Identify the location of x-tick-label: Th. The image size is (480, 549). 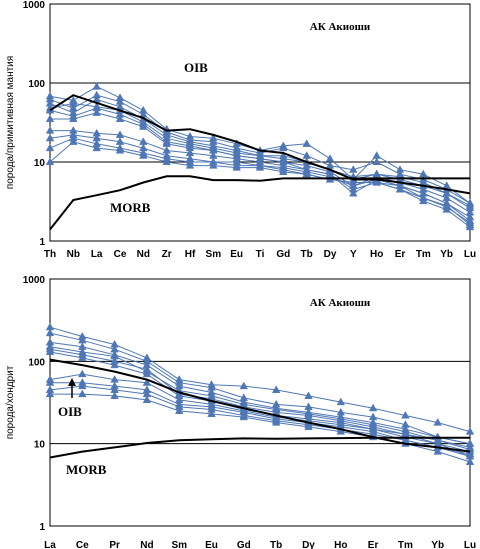
(50, 254).